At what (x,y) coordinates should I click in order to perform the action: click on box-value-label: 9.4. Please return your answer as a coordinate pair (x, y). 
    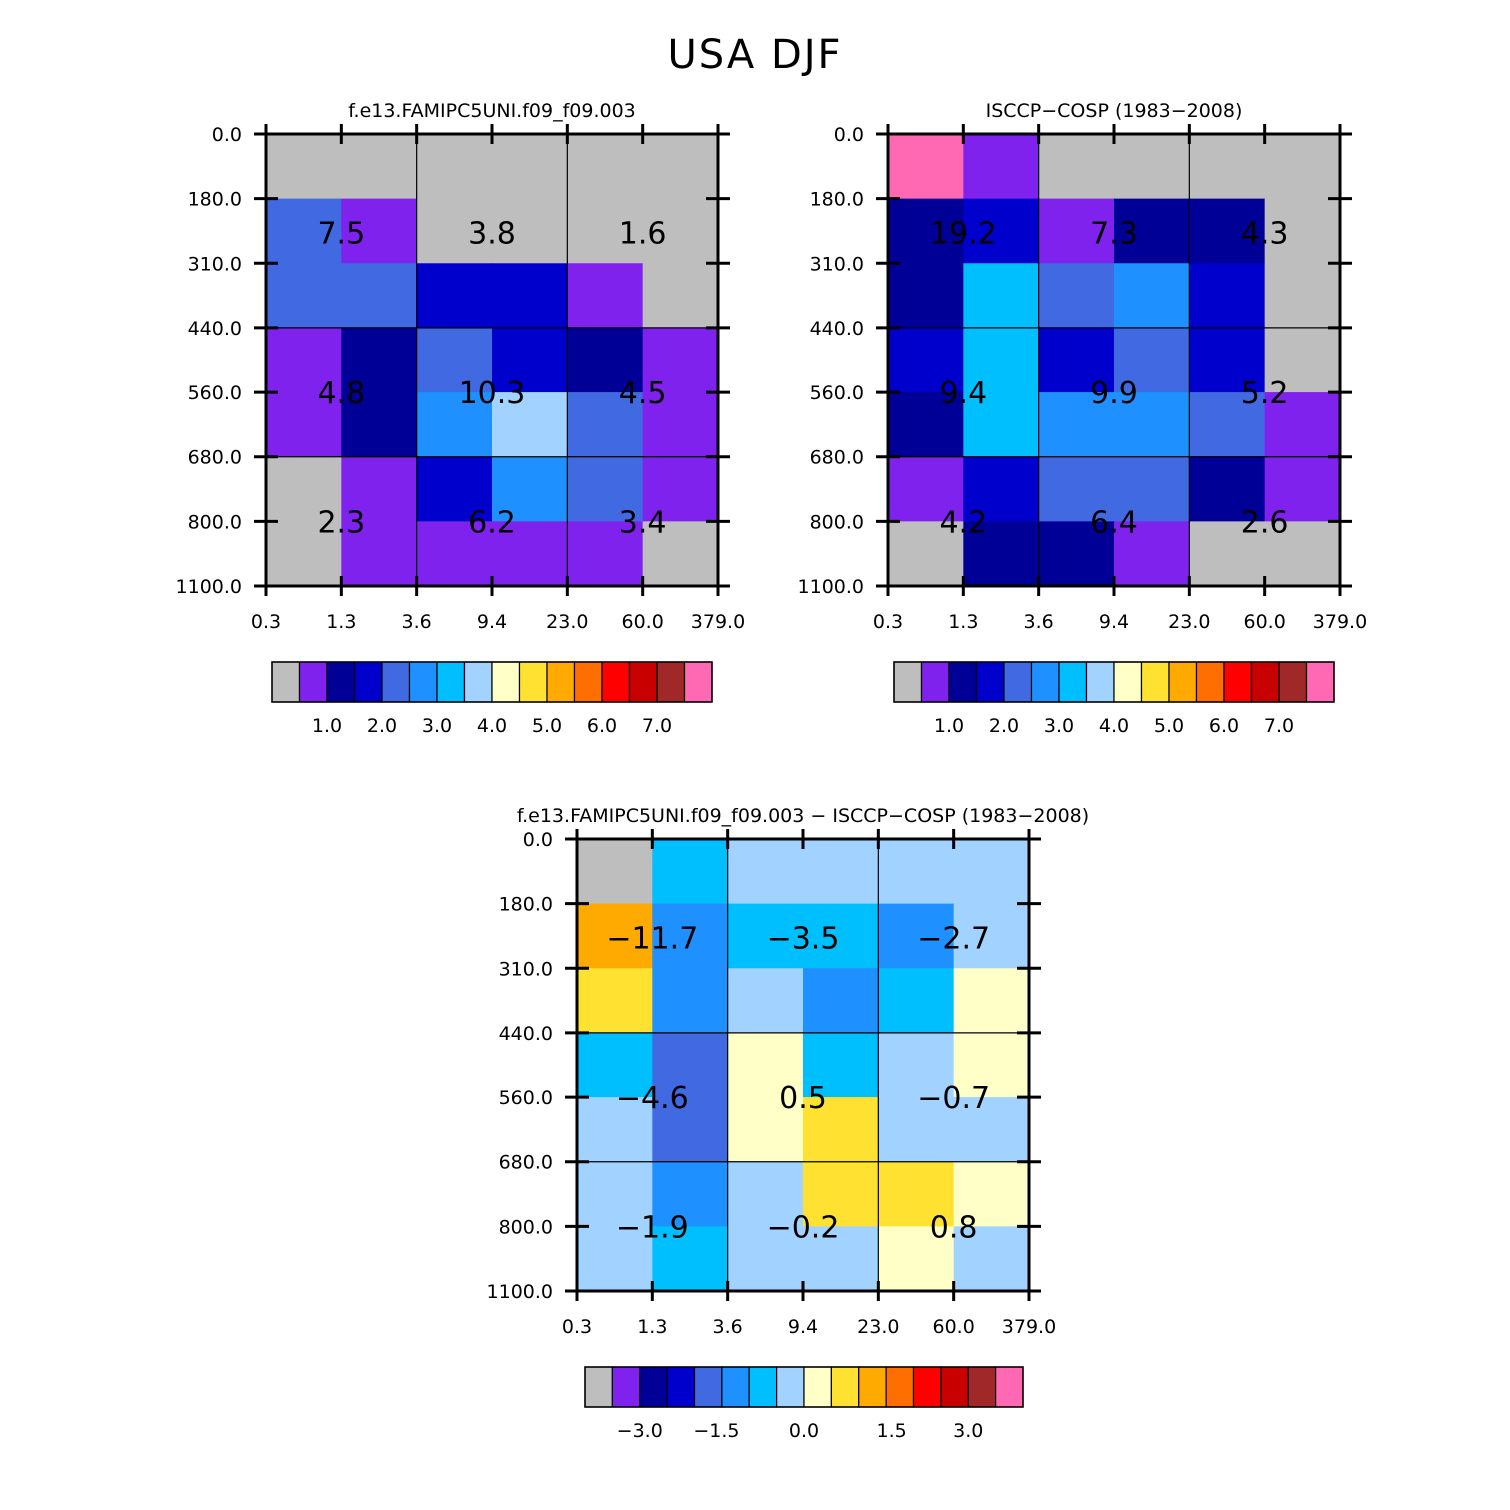
    Looking at the image, I should click on (963, 393).